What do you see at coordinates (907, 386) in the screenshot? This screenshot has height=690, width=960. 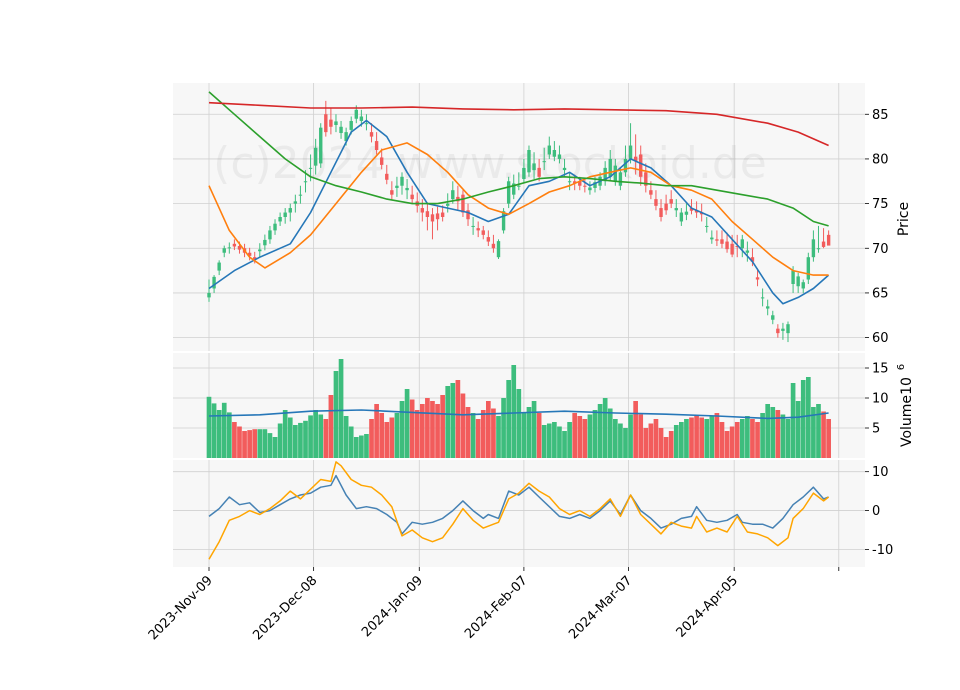 I see `volume-scale-label: 10` at bounding box center [907, 386].